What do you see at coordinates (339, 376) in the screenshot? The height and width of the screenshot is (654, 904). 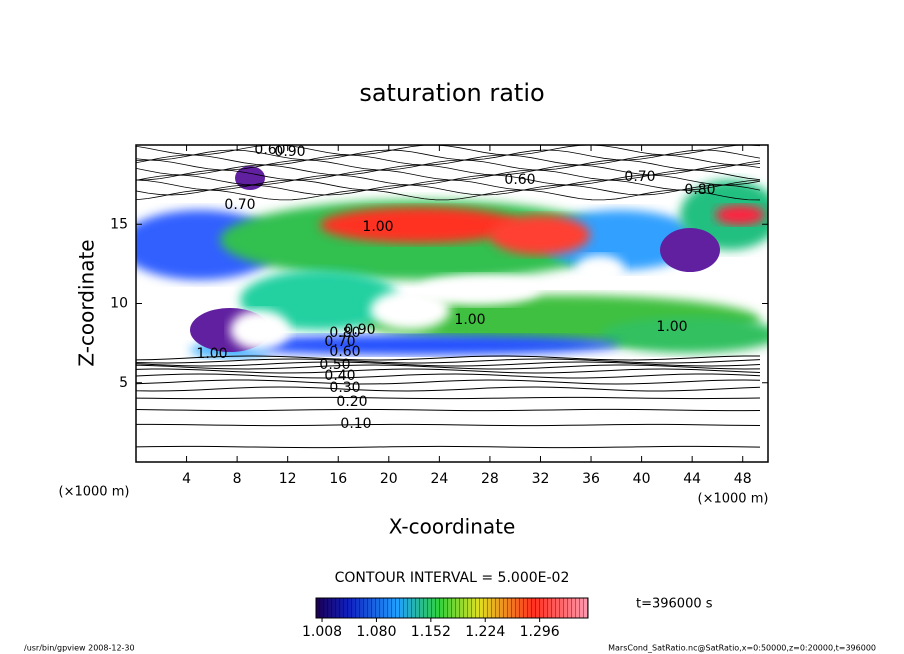 I see `contour-label: 0.40` at bounding box center [339, 376].